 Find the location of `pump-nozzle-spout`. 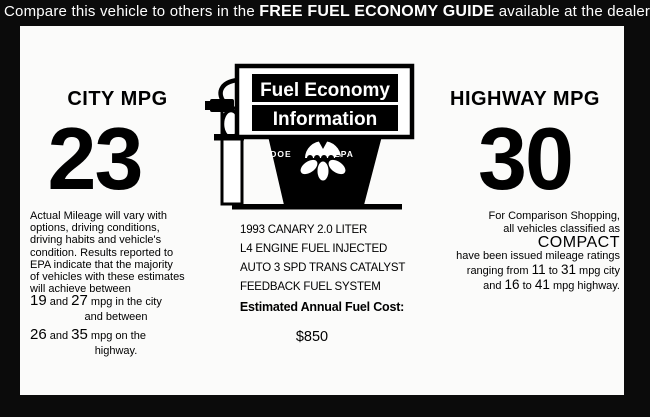

pump-nozzle-spout is located at coordinates (208, 105).